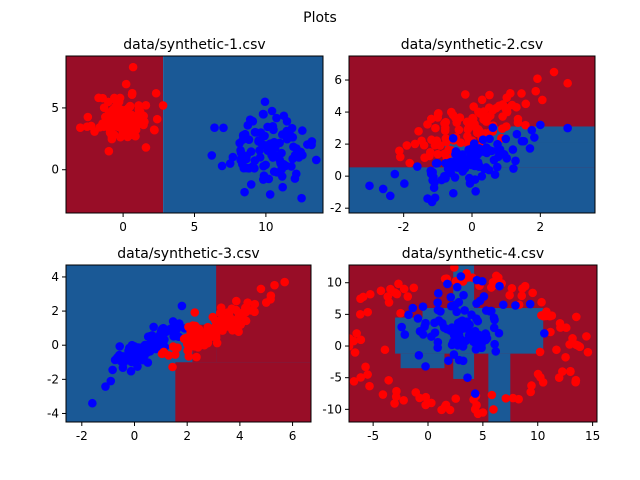 This screenshot has height=480, width=640. I want to click on x-tick-label: -2, so click(82, 436).